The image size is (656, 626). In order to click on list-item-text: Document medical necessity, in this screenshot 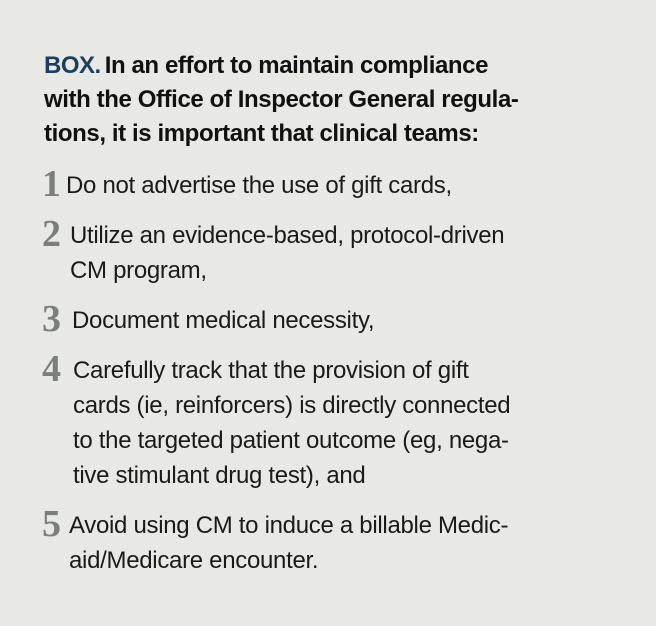, I will do `click(223, 320)`.